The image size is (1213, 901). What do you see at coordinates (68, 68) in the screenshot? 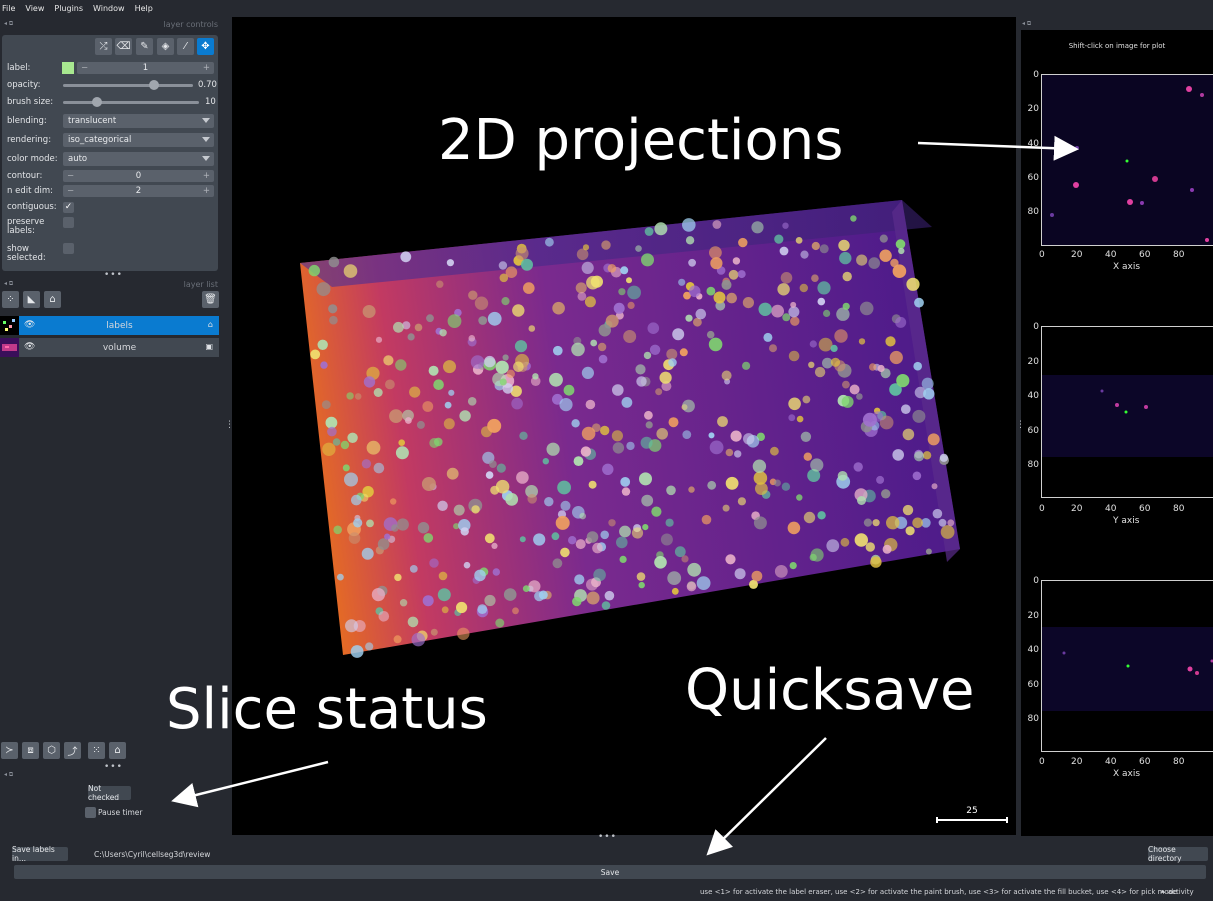
I see `label-color-swatch` at bounding box center [68, 68].